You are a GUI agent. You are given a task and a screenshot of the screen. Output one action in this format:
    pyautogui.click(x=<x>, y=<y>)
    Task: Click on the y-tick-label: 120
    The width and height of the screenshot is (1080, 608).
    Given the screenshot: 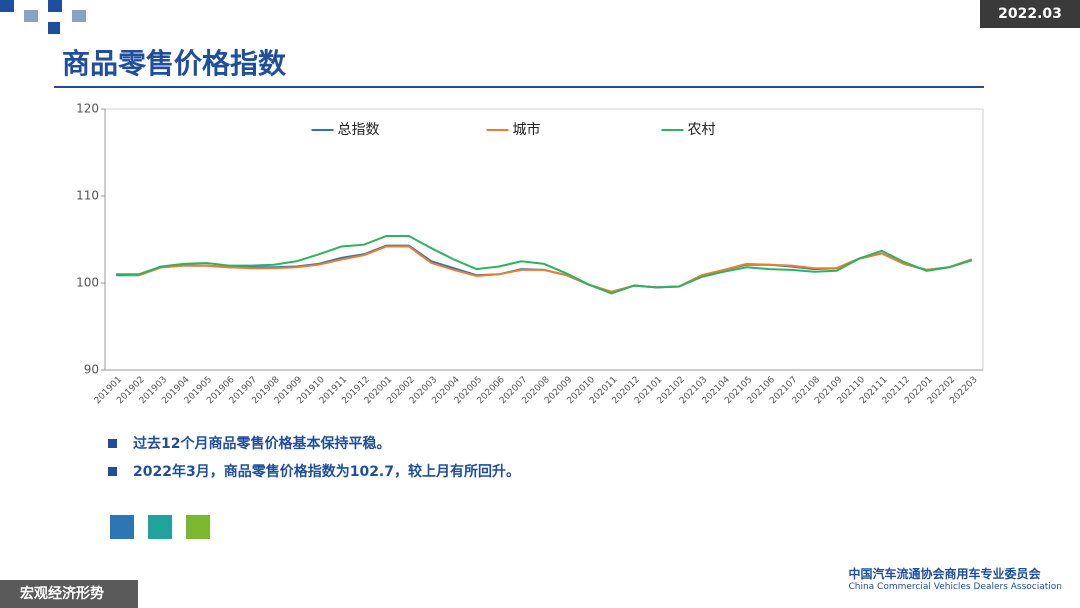 What is the action you would take?
    pyautogui.click(x=87, y=109)
    